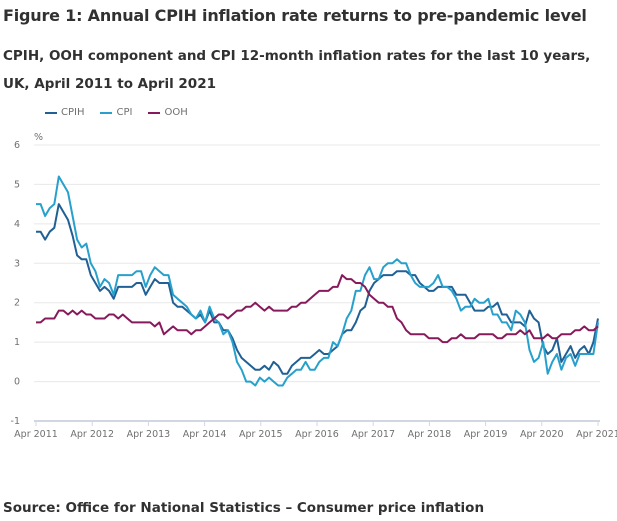 The image size is (617, 521). What do you see at coordinates (17, 145) in the screenshot?
I see `y-tick-label: 6` at bounding box center [17, 145].